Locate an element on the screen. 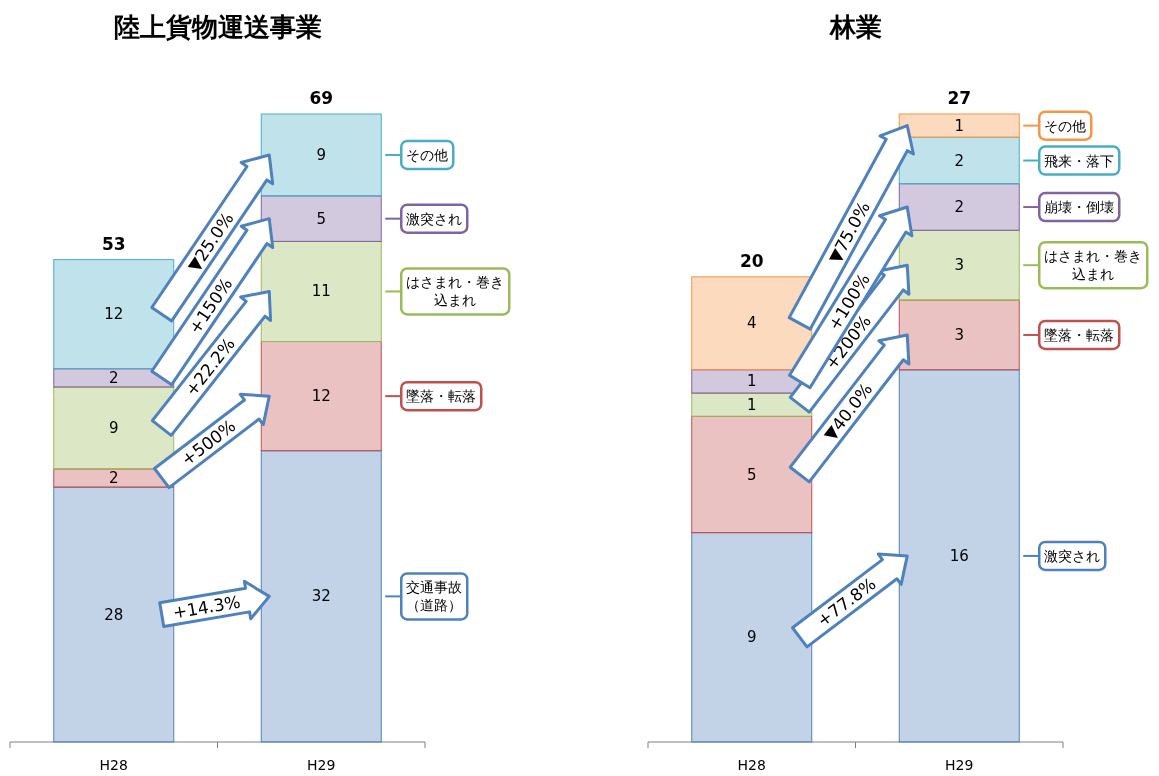 This screenshot has height=776, width=1159. chart-title: 林業 is located at coordinates (855, 27).